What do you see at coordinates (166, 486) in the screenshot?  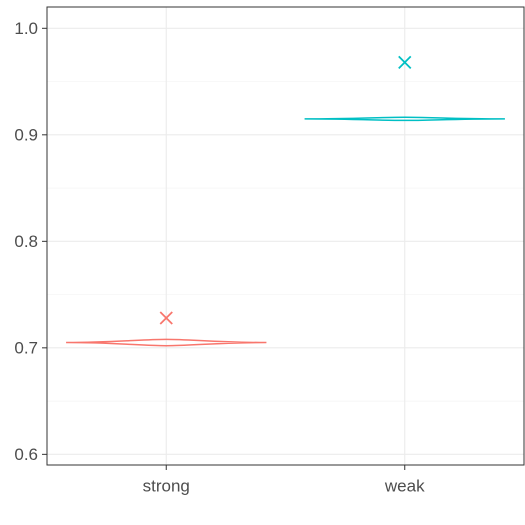 I see `x-tick-label-strong: strong` at bounding box center [166, 486].